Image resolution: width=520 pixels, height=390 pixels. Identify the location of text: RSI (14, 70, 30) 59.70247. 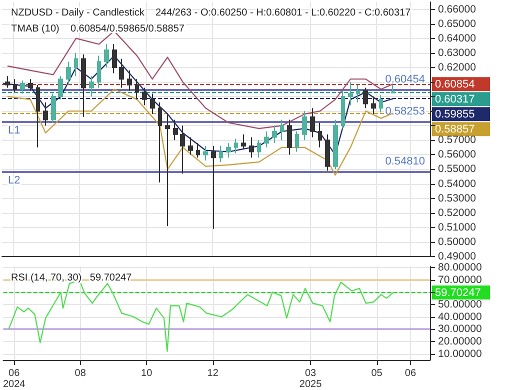
(71, 278).